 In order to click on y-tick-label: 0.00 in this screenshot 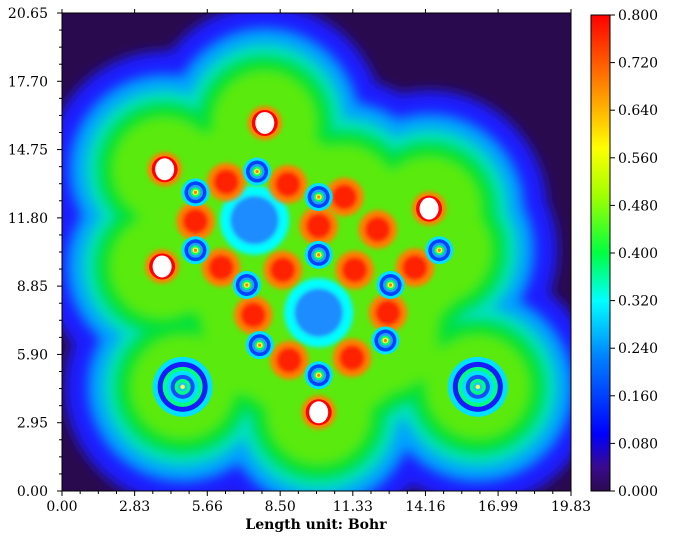, I will do `click(32, 492)`.